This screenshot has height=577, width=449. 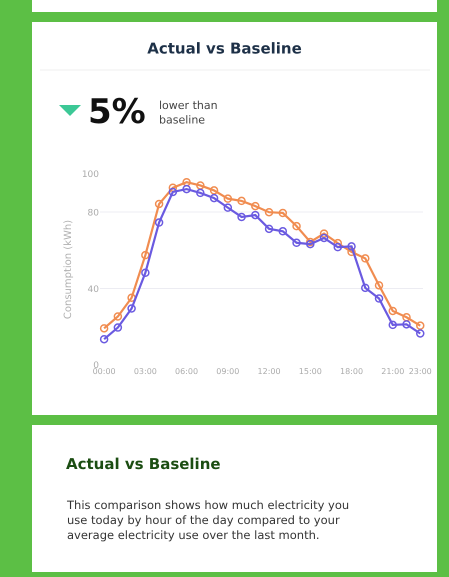 I want to click on y-tick-label: 100, so click(x=91, y=175).